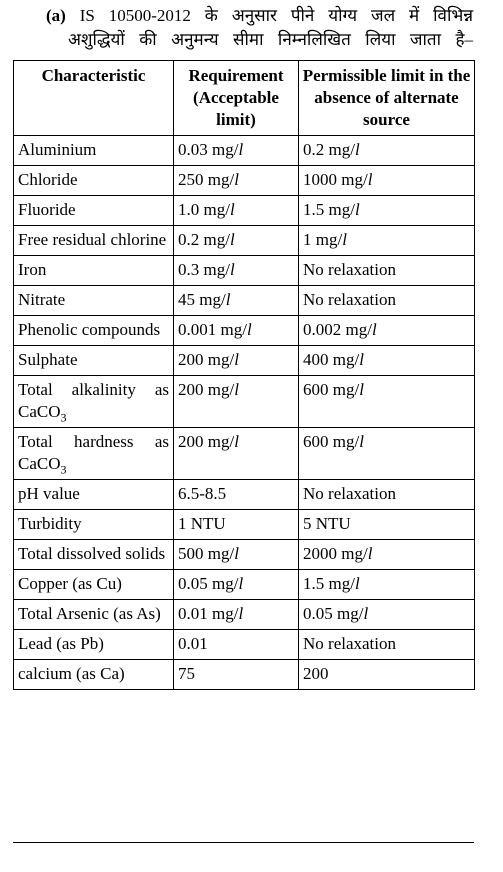  What do you see at coordinates (386, 150) in the screenshot?
I see `cell-permissible-limit: 0.2 mg/l` at bounding box center [386, 150].